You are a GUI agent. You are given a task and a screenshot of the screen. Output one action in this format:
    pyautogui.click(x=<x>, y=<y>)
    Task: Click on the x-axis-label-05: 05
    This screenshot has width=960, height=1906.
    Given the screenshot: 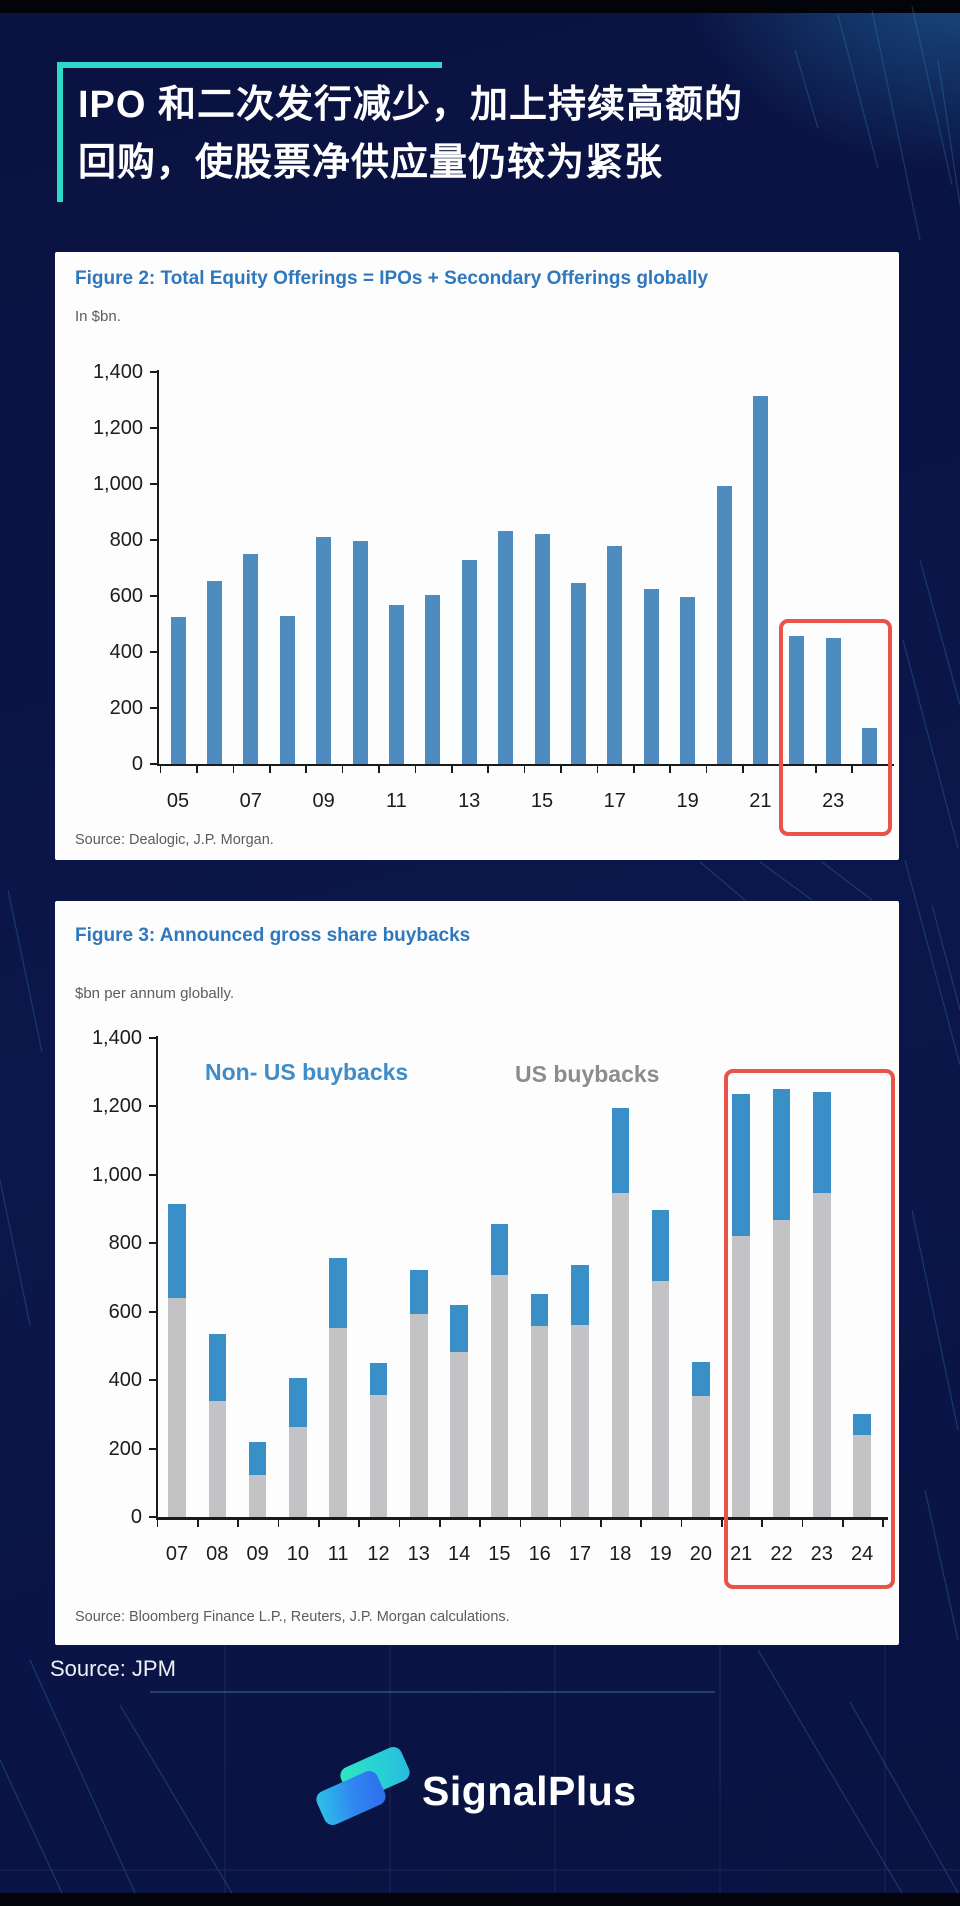 What is the action you would take?
    pyautogui.click(x=178, y=801)
    